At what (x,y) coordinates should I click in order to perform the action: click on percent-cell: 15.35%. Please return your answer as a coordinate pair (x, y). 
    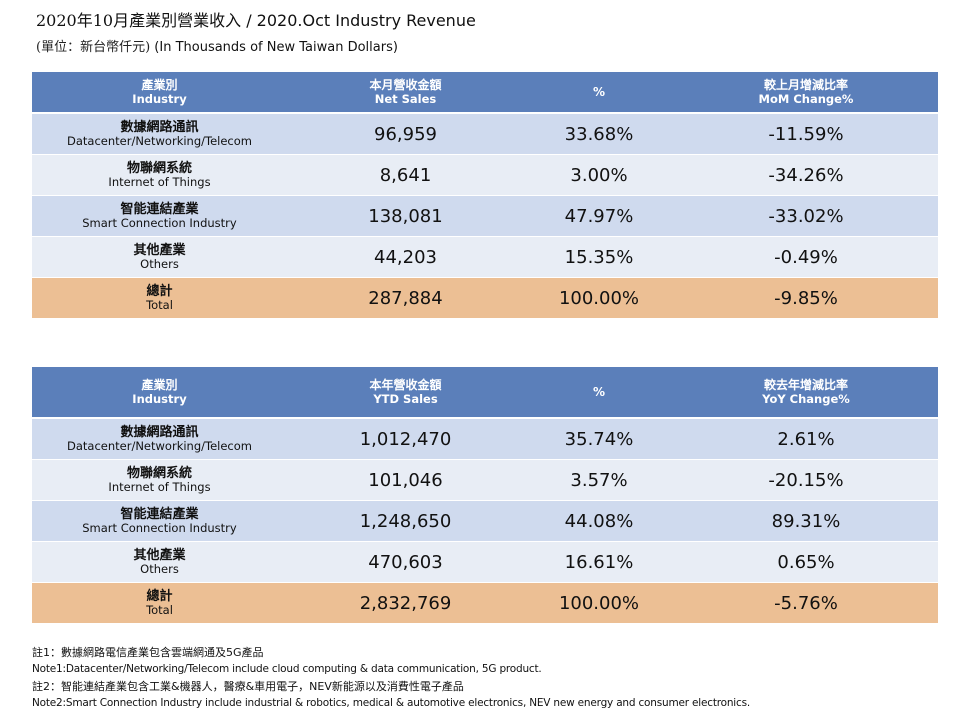
    Looking at the image, I should click on (599, 257).